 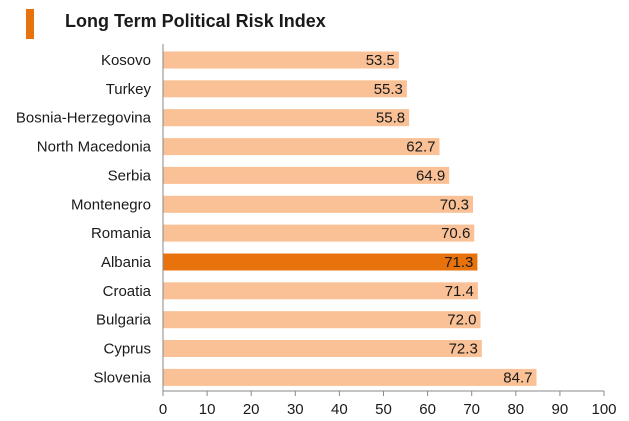 I want to click on title-accent-bar, so click(x=30, y=24).